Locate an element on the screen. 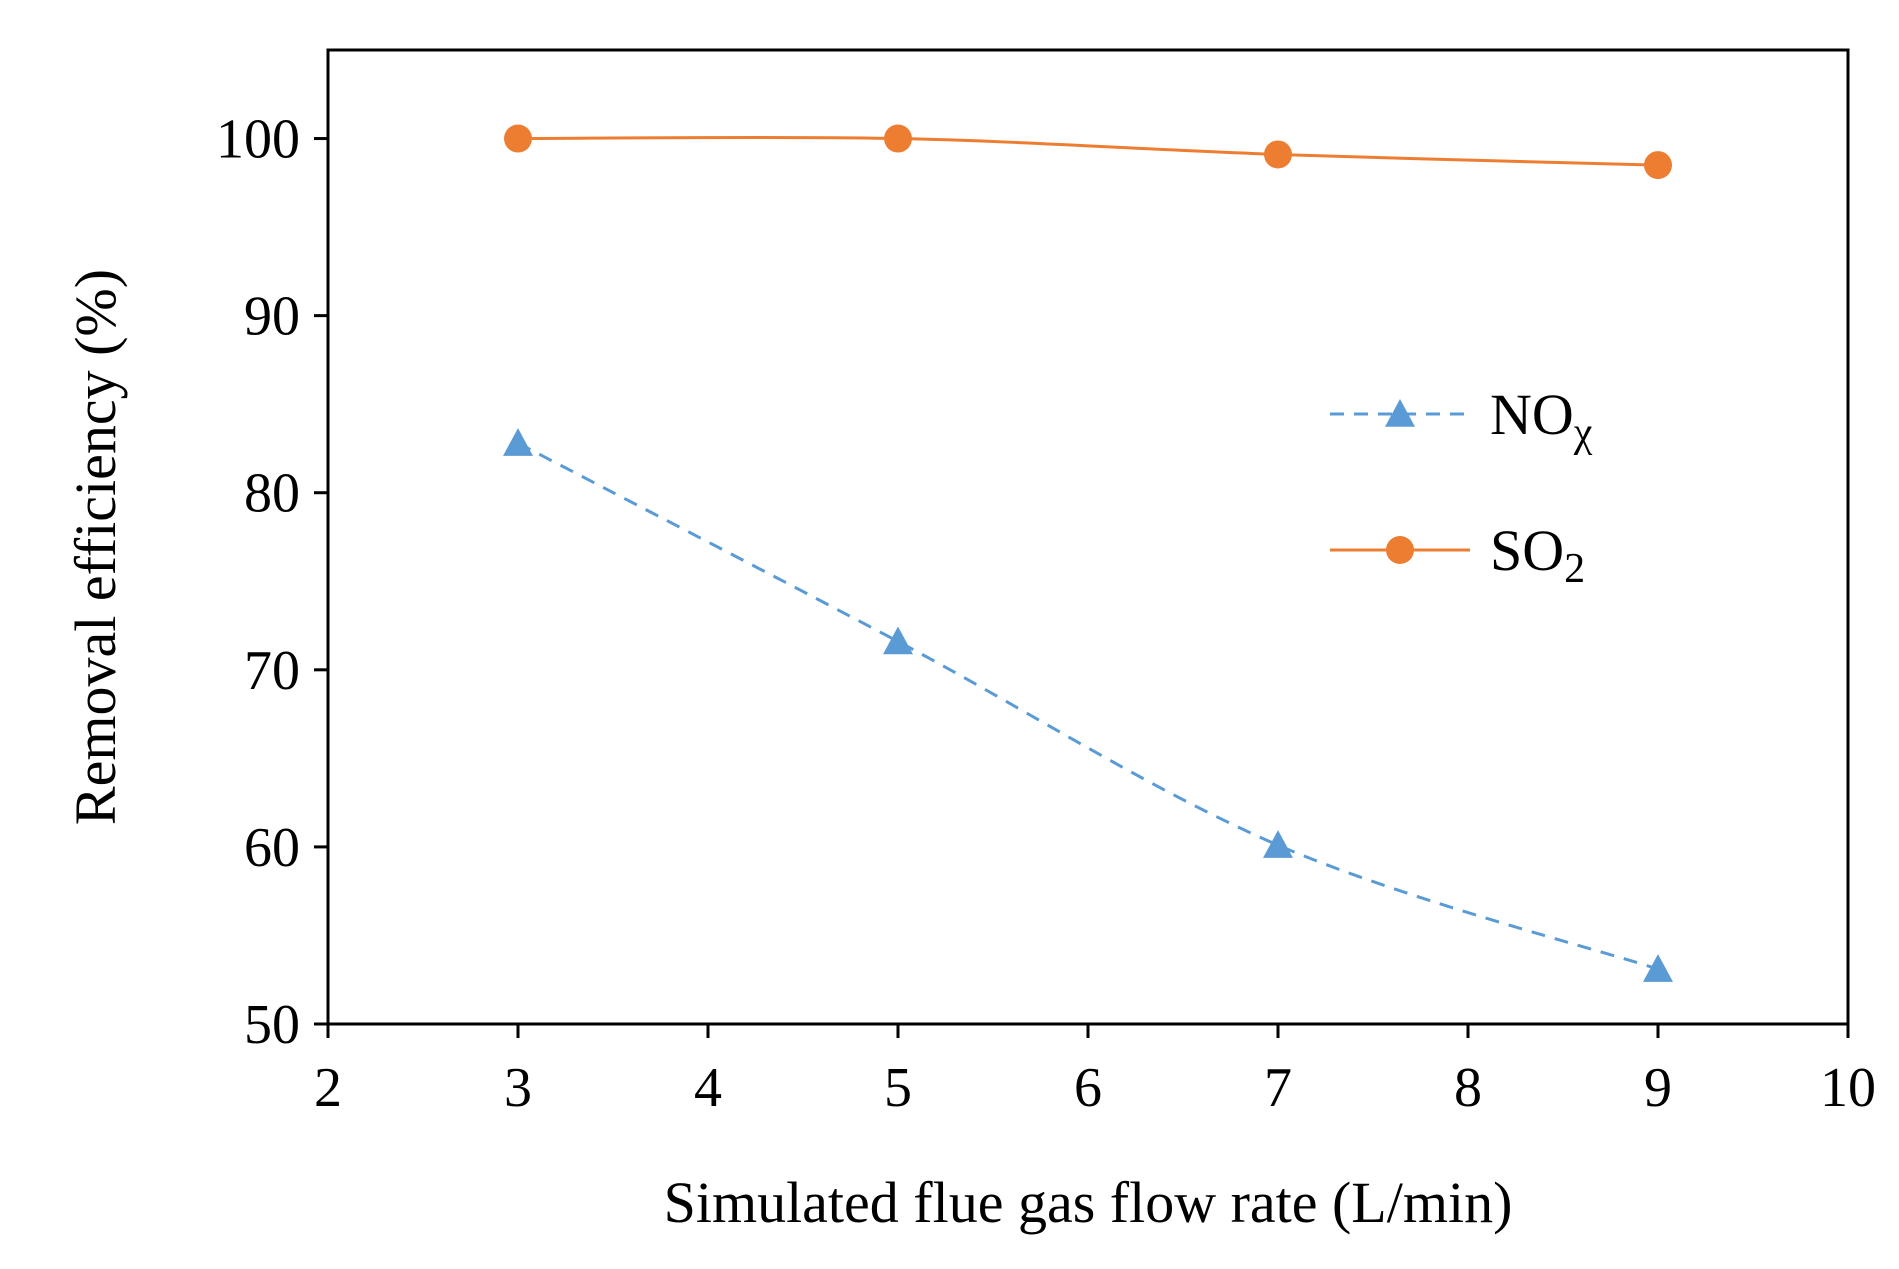 This screenshot has height=1269, width=1899. x-axis: 2 3 4 5 6 7 8 9 10 is located at coordinates (1095, 1071).